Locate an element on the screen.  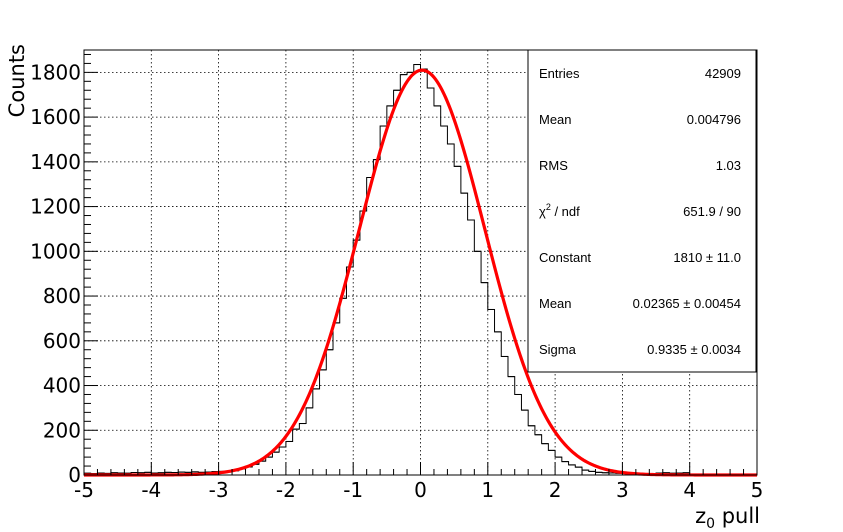
stats-label: RMS is located at coordinates (553, 165).